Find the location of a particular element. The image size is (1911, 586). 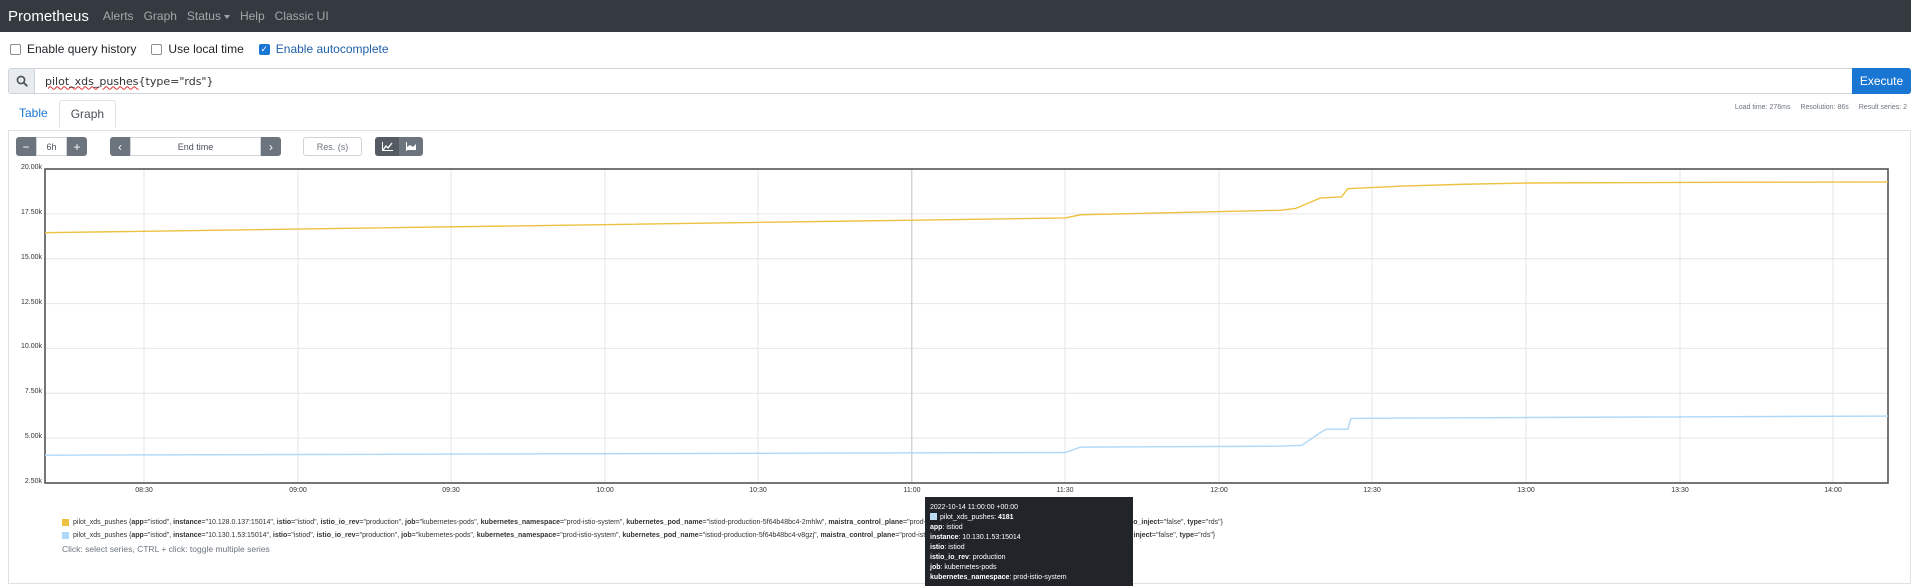

end-time-input: End time is located at coordinates (195, 146).